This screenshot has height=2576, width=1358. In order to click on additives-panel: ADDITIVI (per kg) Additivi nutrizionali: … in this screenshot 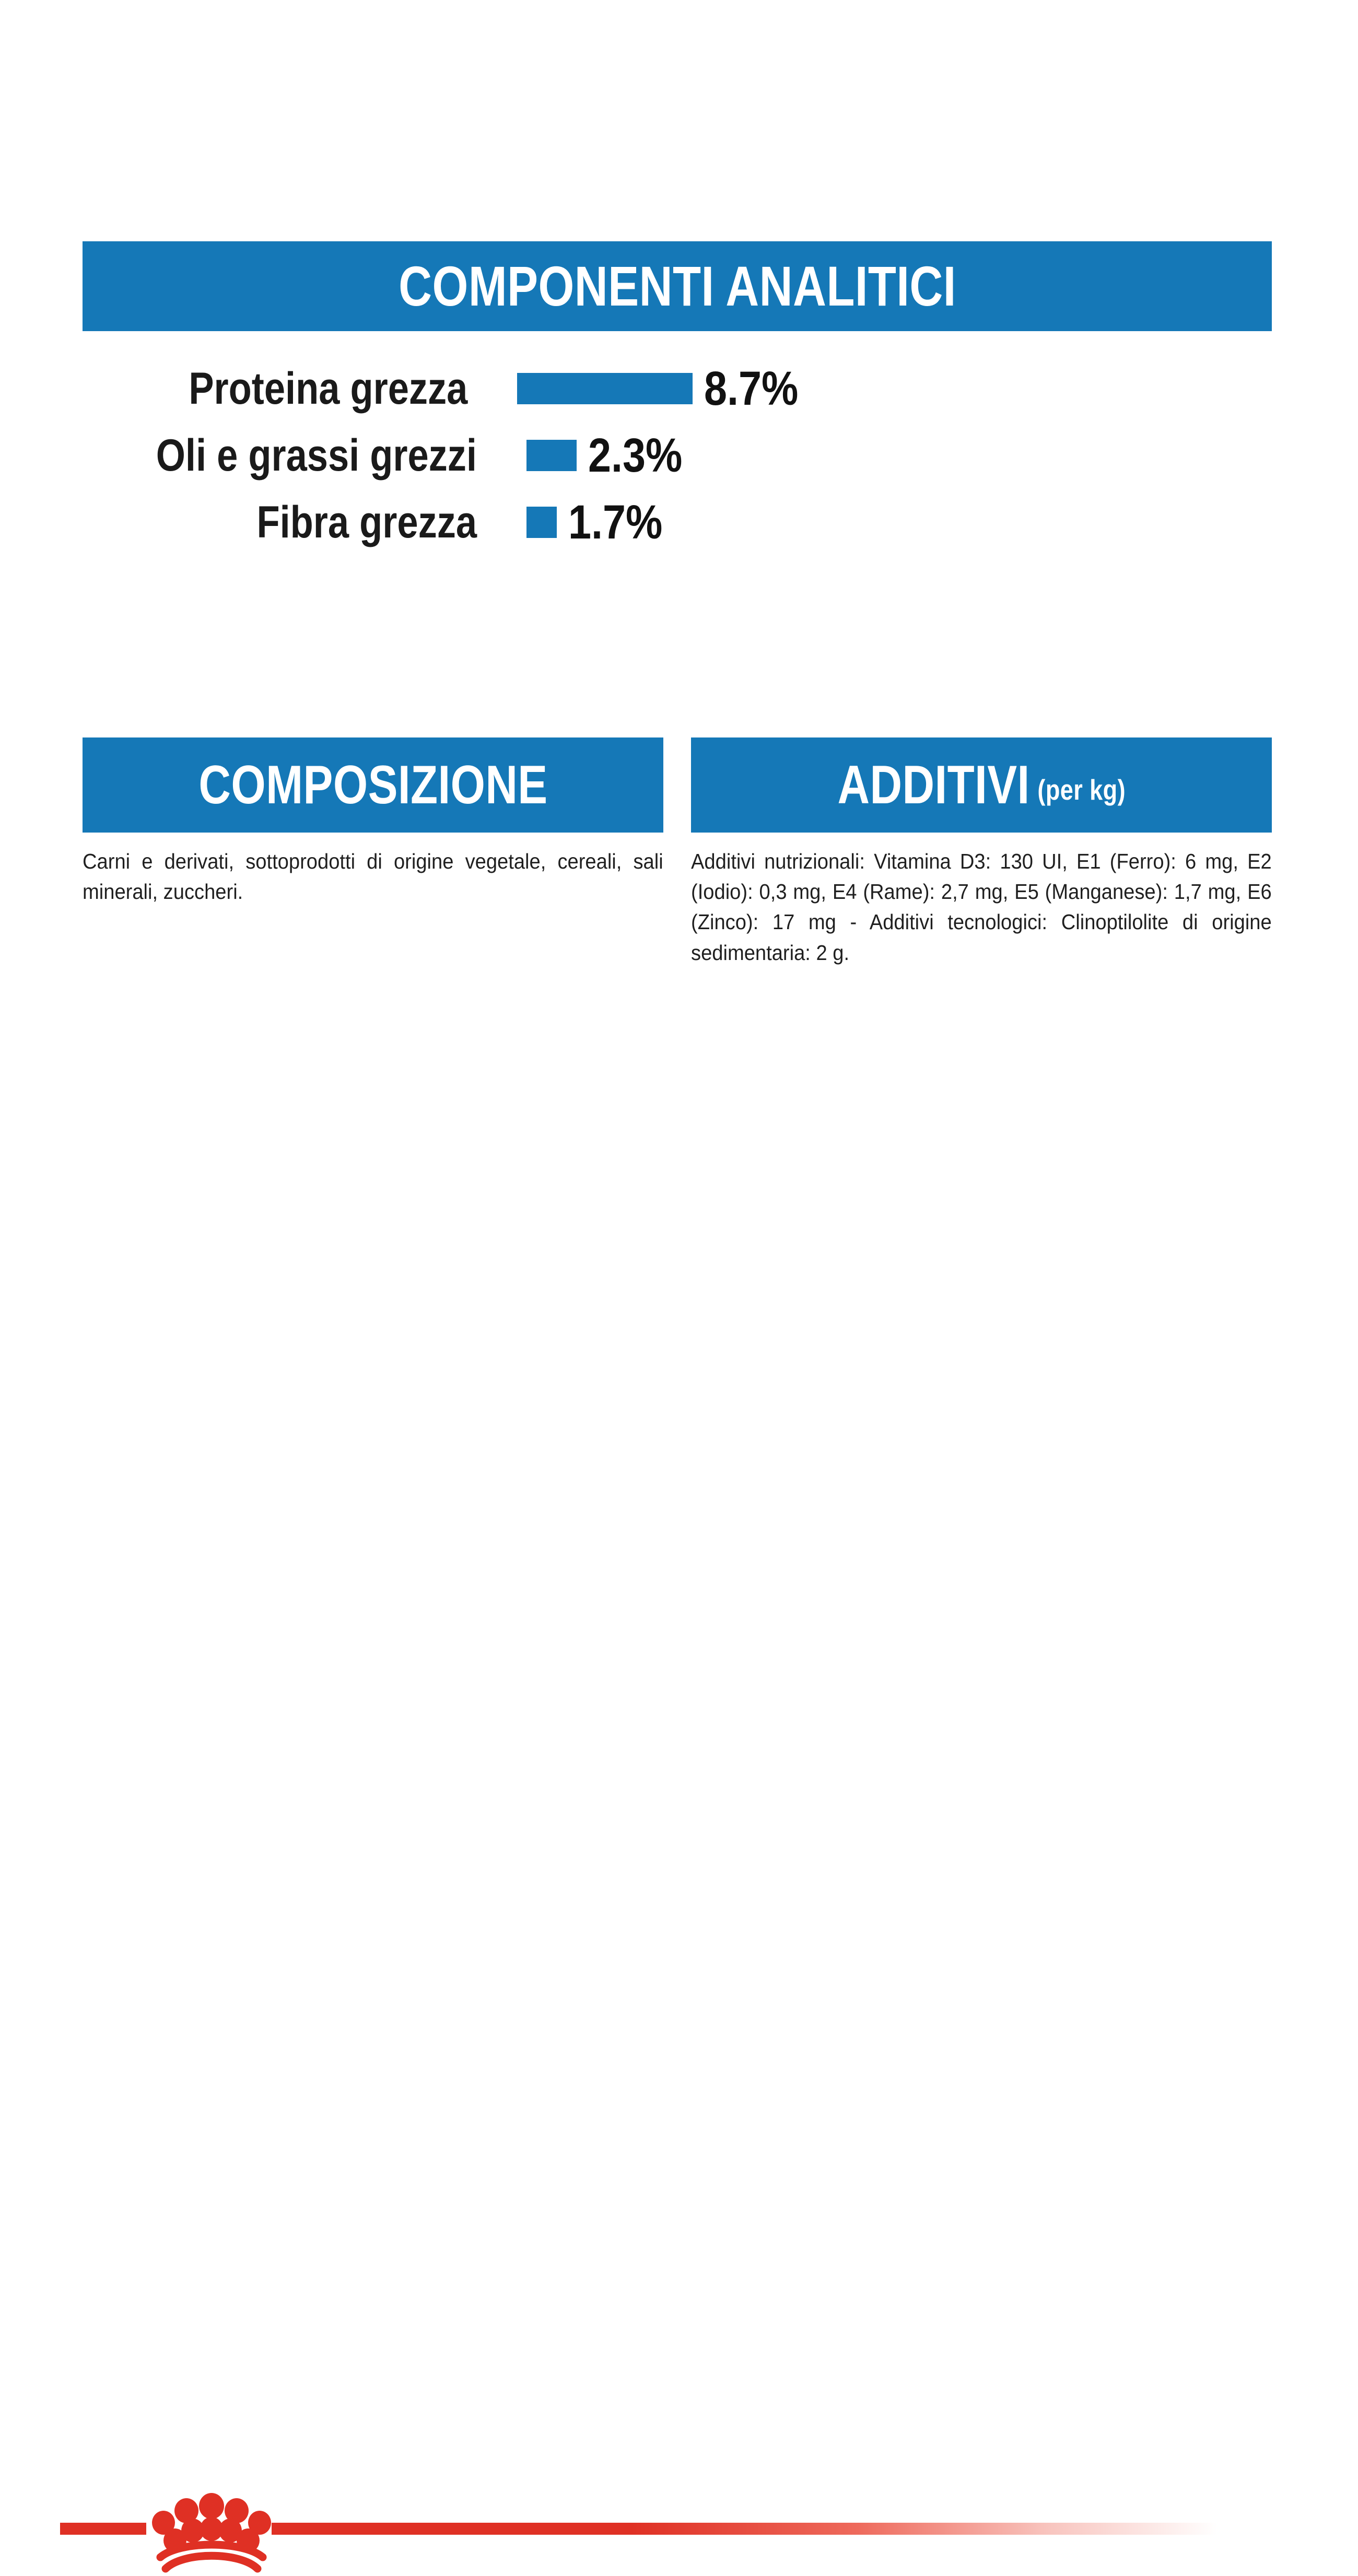, I will do `click(982, 852)`.